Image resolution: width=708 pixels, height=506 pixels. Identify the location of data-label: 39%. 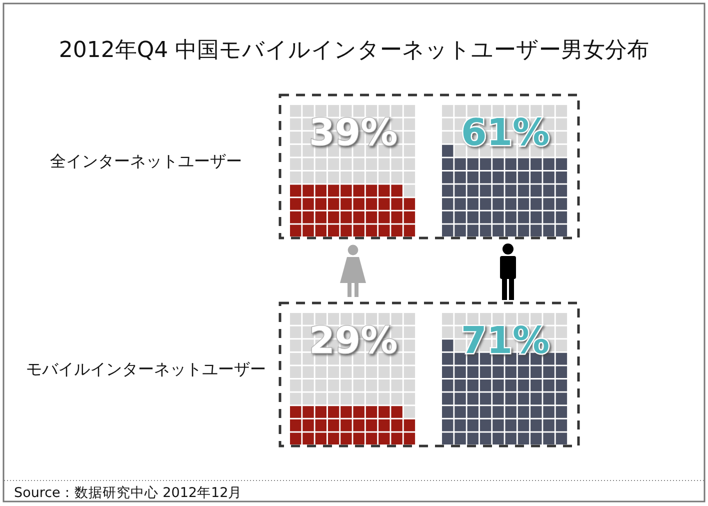
(353, 132).